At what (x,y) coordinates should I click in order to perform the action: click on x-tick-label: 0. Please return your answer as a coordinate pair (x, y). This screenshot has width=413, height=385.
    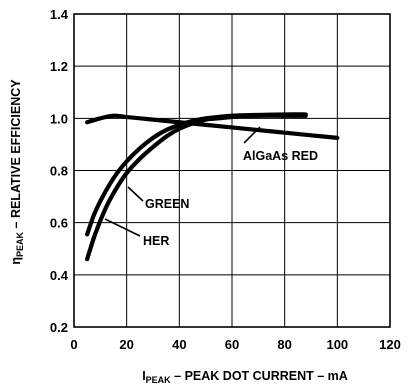
    Looking at the image, I should click on (73, 344).